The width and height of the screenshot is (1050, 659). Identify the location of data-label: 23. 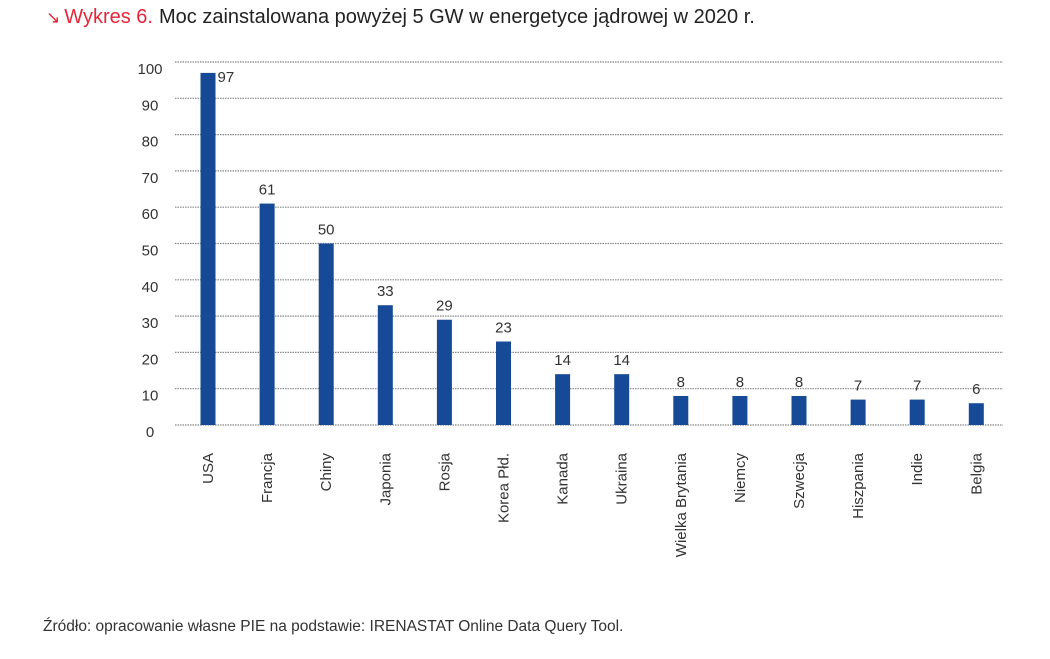
(503, 328).